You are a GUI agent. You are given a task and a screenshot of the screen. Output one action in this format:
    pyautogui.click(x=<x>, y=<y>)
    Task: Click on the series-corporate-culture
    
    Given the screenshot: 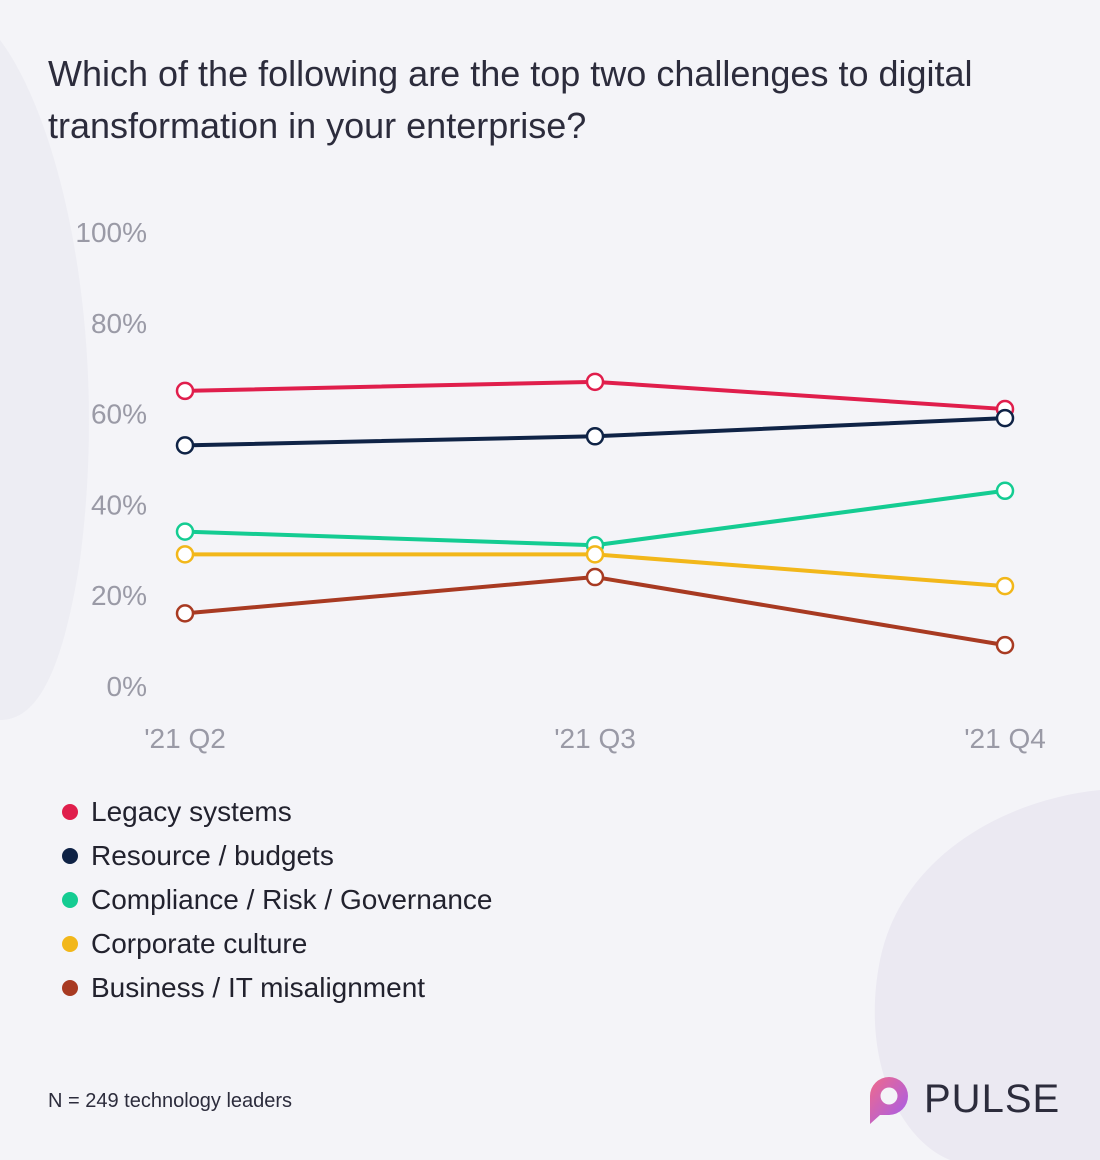 What is the action you would take?
    pyautogui.click(x=595, y=570)
    